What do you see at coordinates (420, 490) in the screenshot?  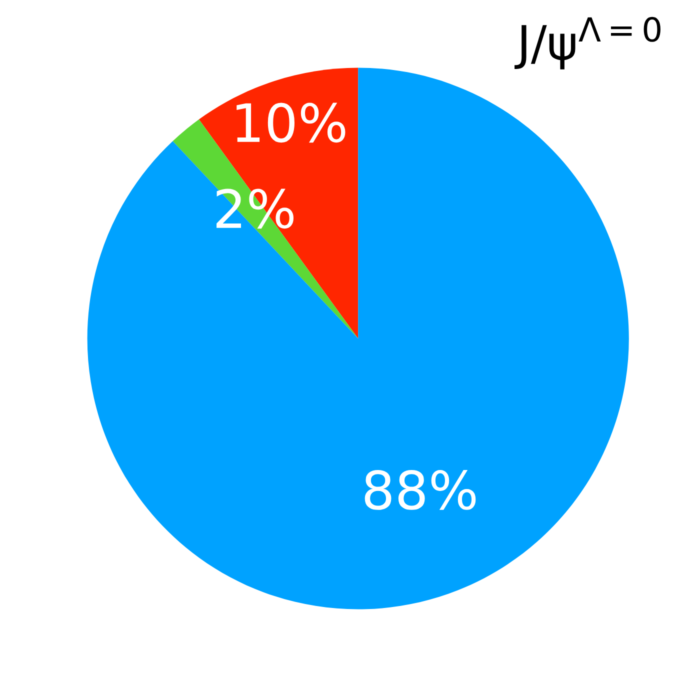 I see `data-label: 88%` at bounding box center [420, 490].